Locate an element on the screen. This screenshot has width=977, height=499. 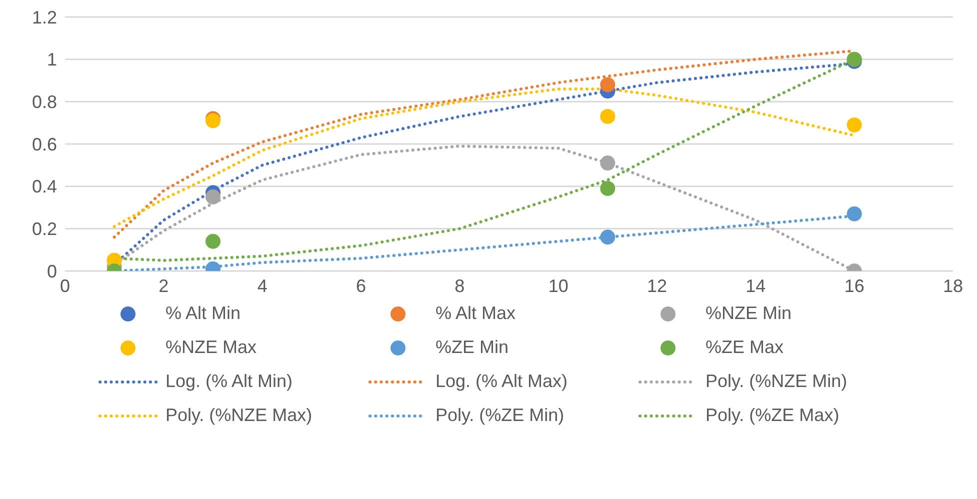
legend-label: %ZE Max is located at coordinates (745, 347).